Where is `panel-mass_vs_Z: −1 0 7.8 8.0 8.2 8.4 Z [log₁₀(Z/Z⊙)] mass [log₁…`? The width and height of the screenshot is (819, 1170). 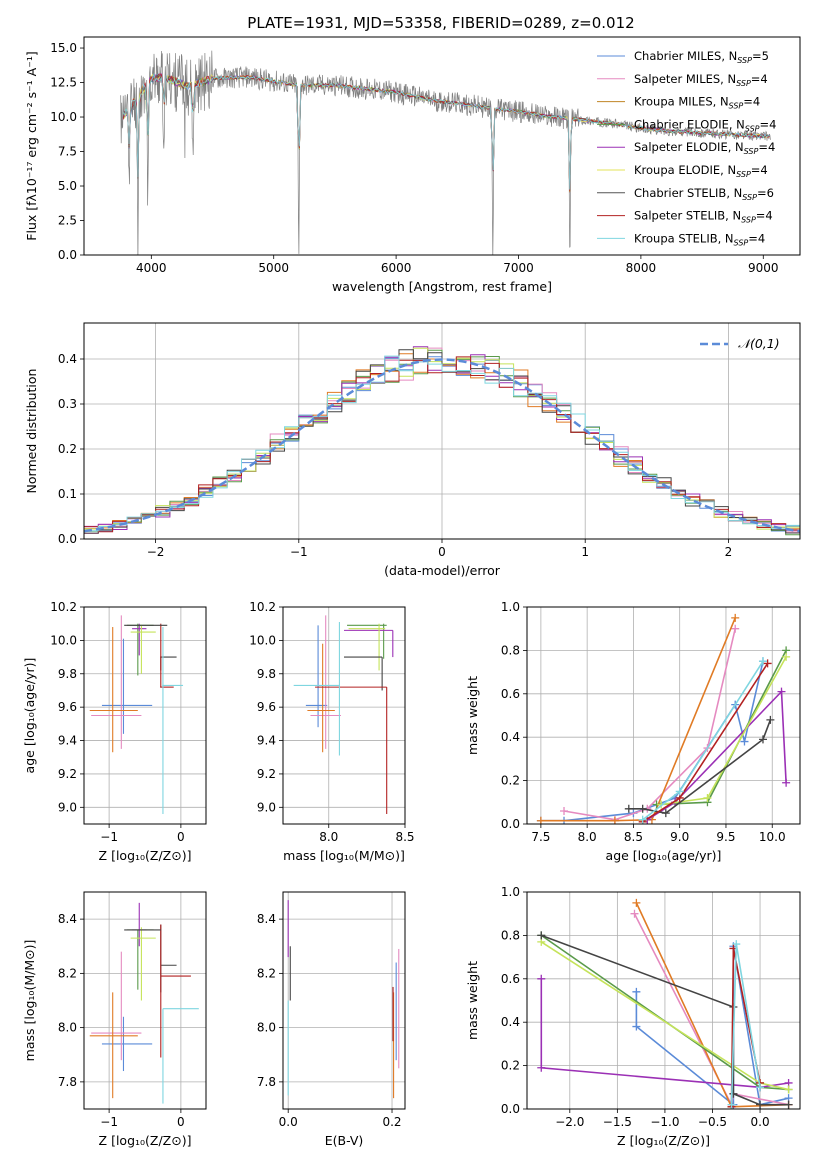
panel-mass_vs_Z: −1 0 7.8 8.0 8.2 8.4 Z [log₁₀(Z/Z⊙)] mass [log₁… is located at coordinates (114, 1019).